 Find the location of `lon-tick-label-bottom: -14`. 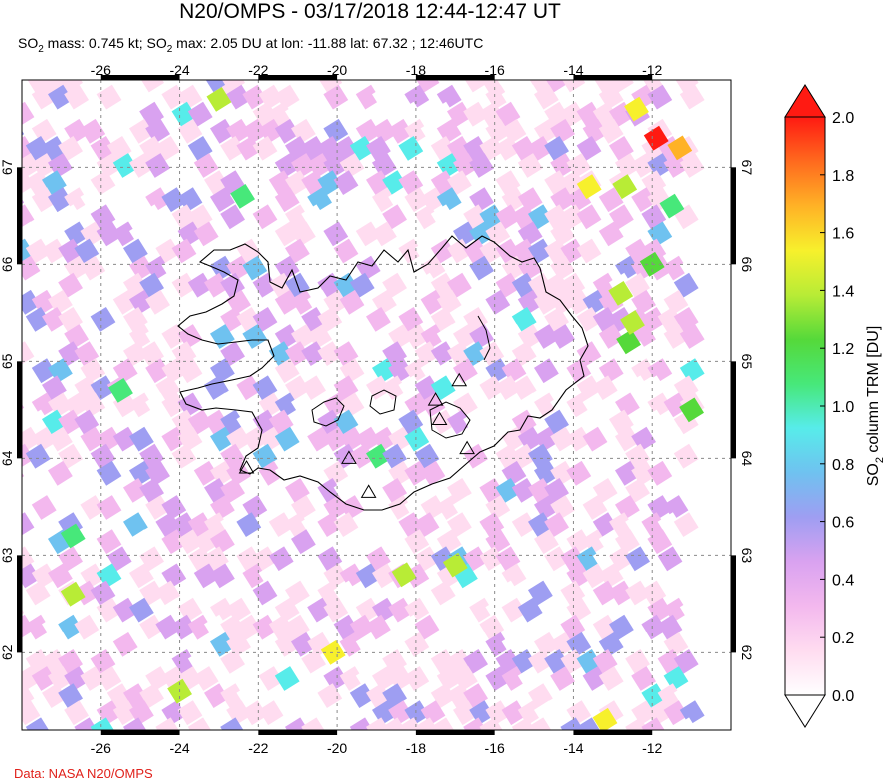

lon-tick-label-bottom: -14 is located at coordinates (573, 748).